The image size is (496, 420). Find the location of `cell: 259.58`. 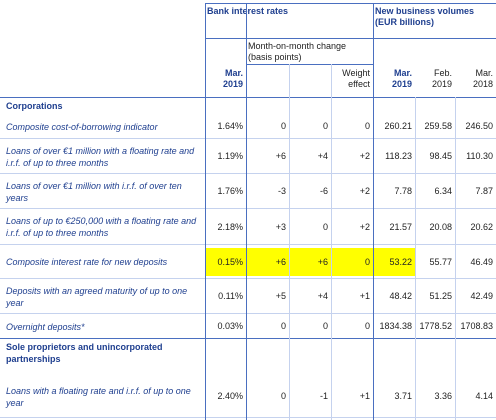

cell: 259.58 is located at coordinates (438, 126).